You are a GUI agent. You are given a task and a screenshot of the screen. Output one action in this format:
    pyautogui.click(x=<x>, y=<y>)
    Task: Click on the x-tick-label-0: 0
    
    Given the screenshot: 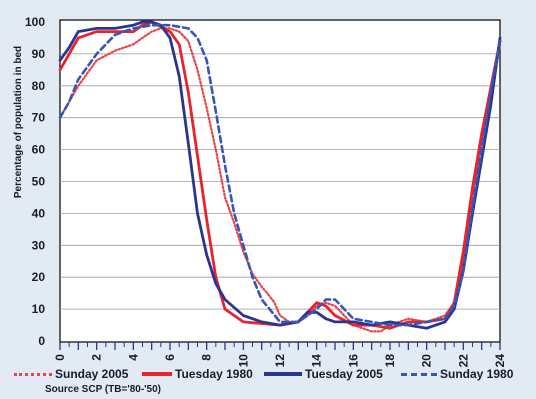 What is the action you would take?
    pyautogui.click(x=60, y=357)
    